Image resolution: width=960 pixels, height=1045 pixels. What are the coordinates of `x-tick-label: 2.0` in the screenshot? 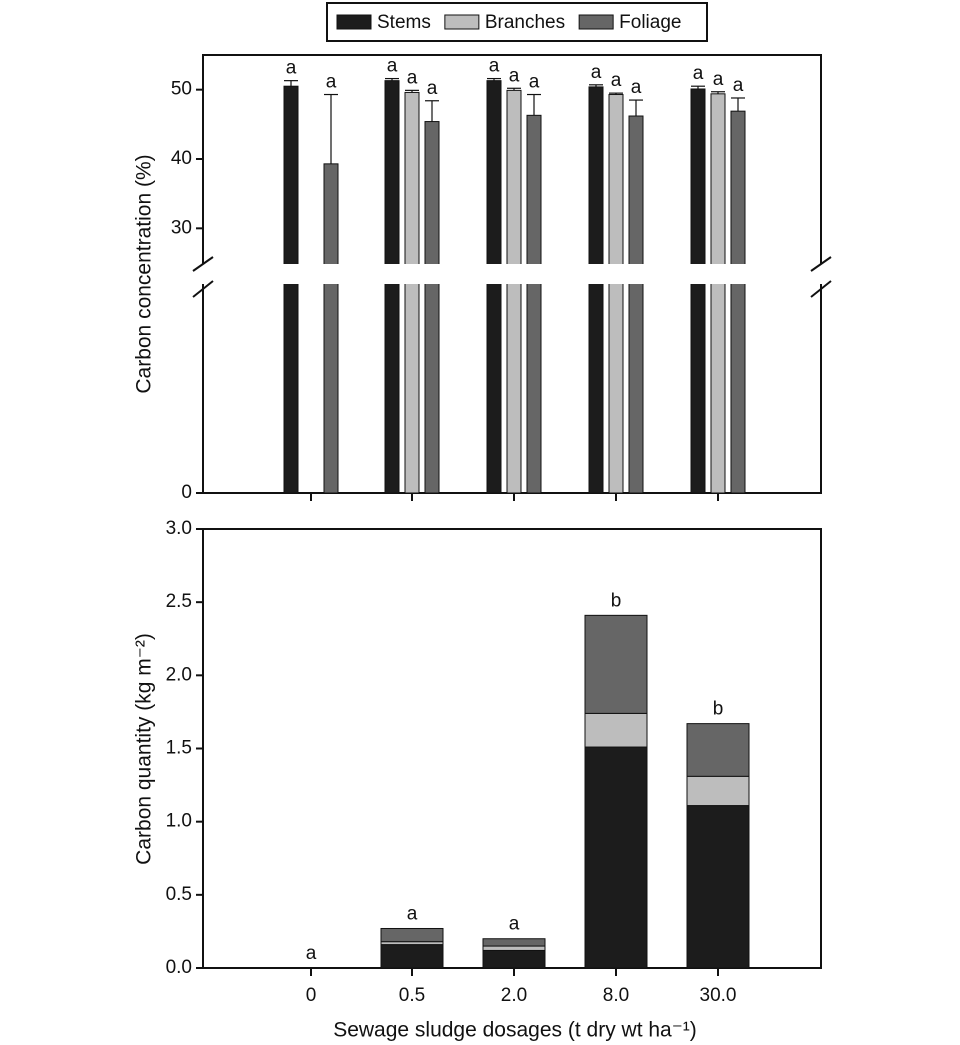 It's located at (514, 995).